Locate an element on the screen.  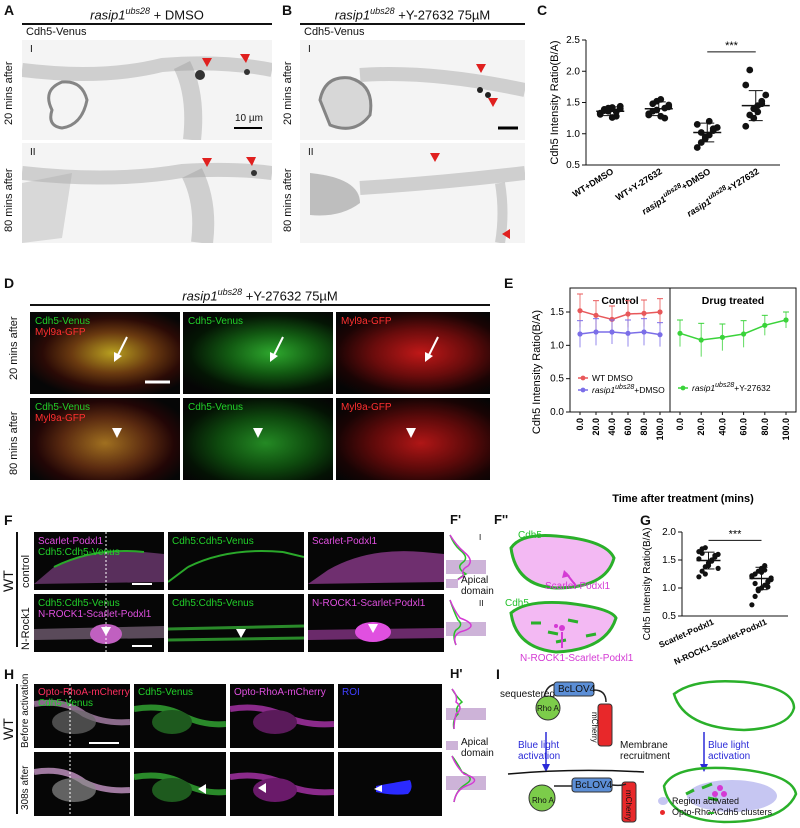
panel-h-before-roi: ROI is located at coordinates (390, 716).